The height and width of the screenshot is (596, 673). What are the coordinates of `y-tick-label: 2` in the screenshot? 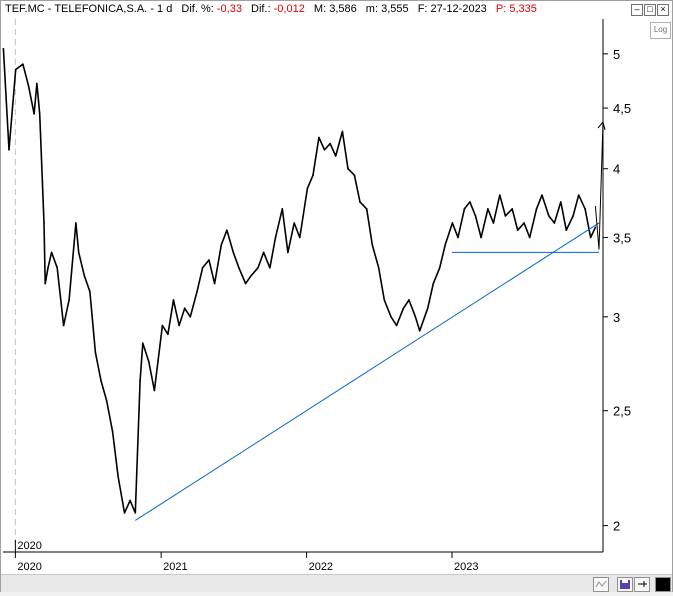 It's located at (616, 526).